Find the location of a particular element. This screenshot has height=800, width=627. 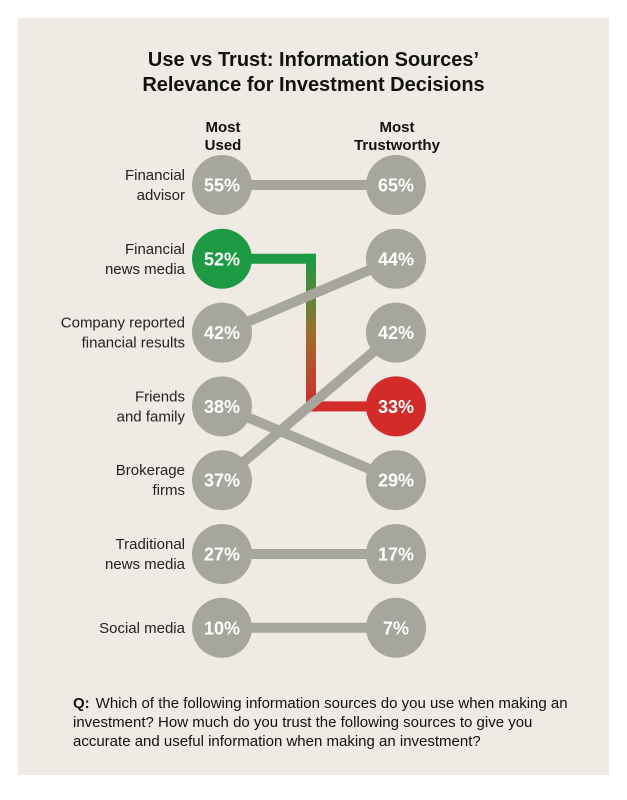

column-header-most-used: Most Used is located at coordinates (223, 137).